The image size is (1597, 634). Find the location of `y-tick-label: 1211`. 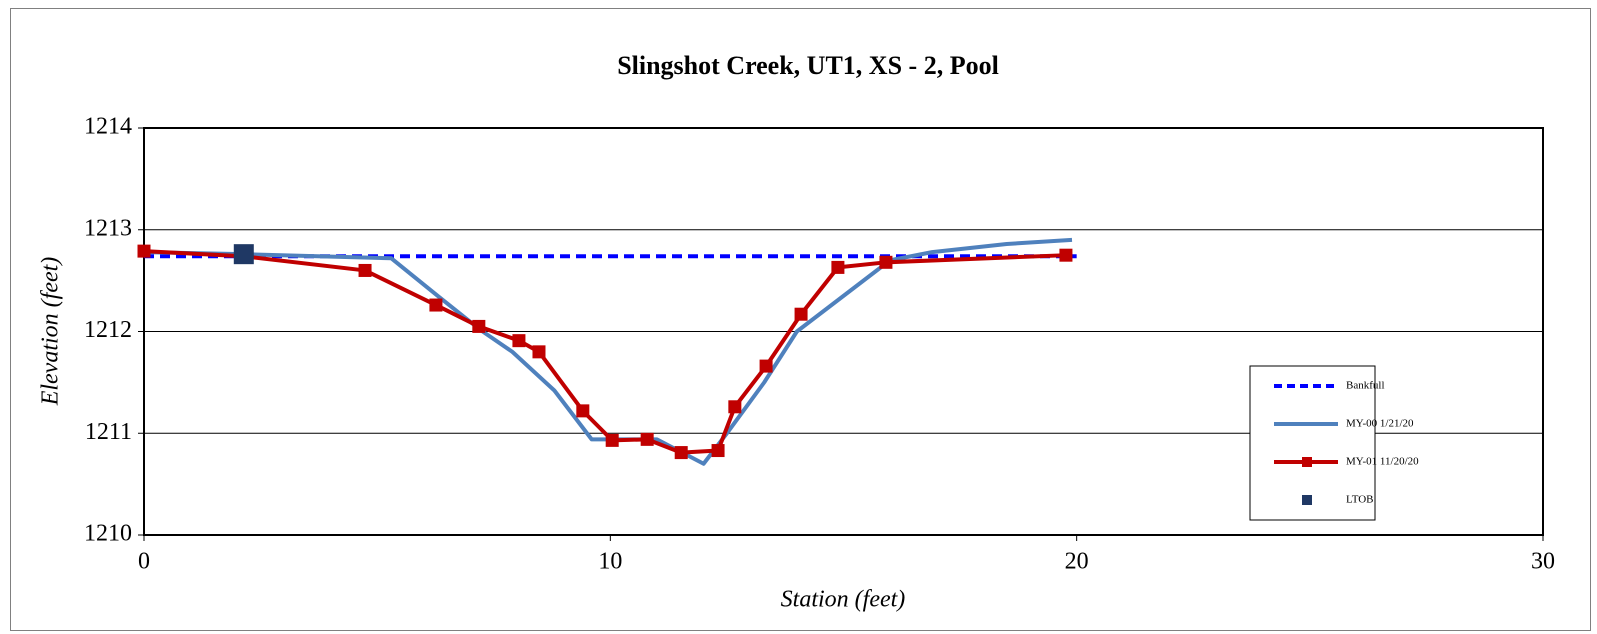

y-tick-label: 1211 is located at coordinates (108, 432).